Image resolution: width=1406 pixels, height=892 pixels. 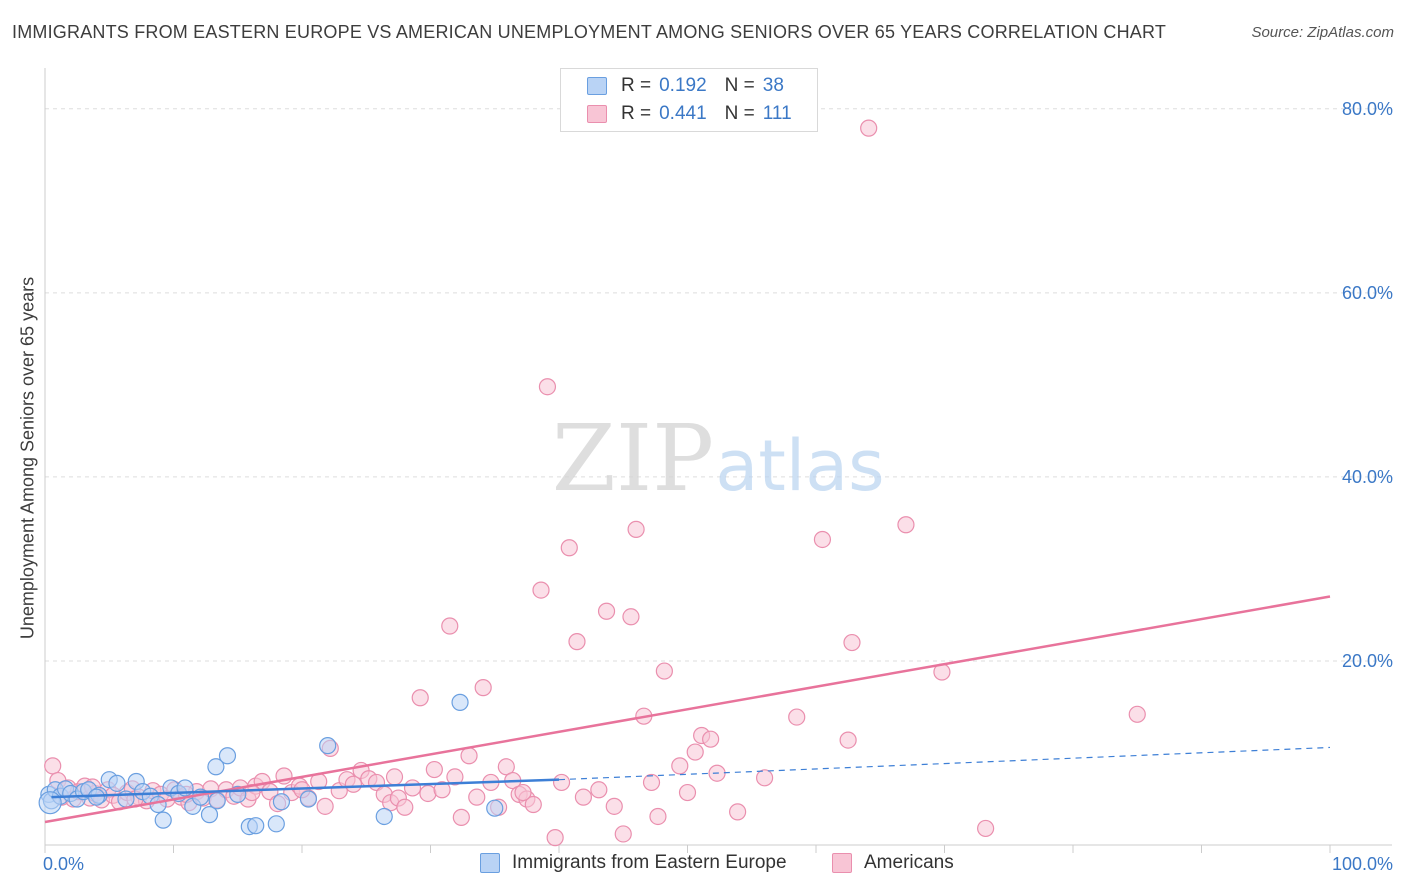 What do you see at coordinates (1367, 293) in the screenshot?
I see `y-tick-label: 60.0%` at bounding box center [1367, 293].